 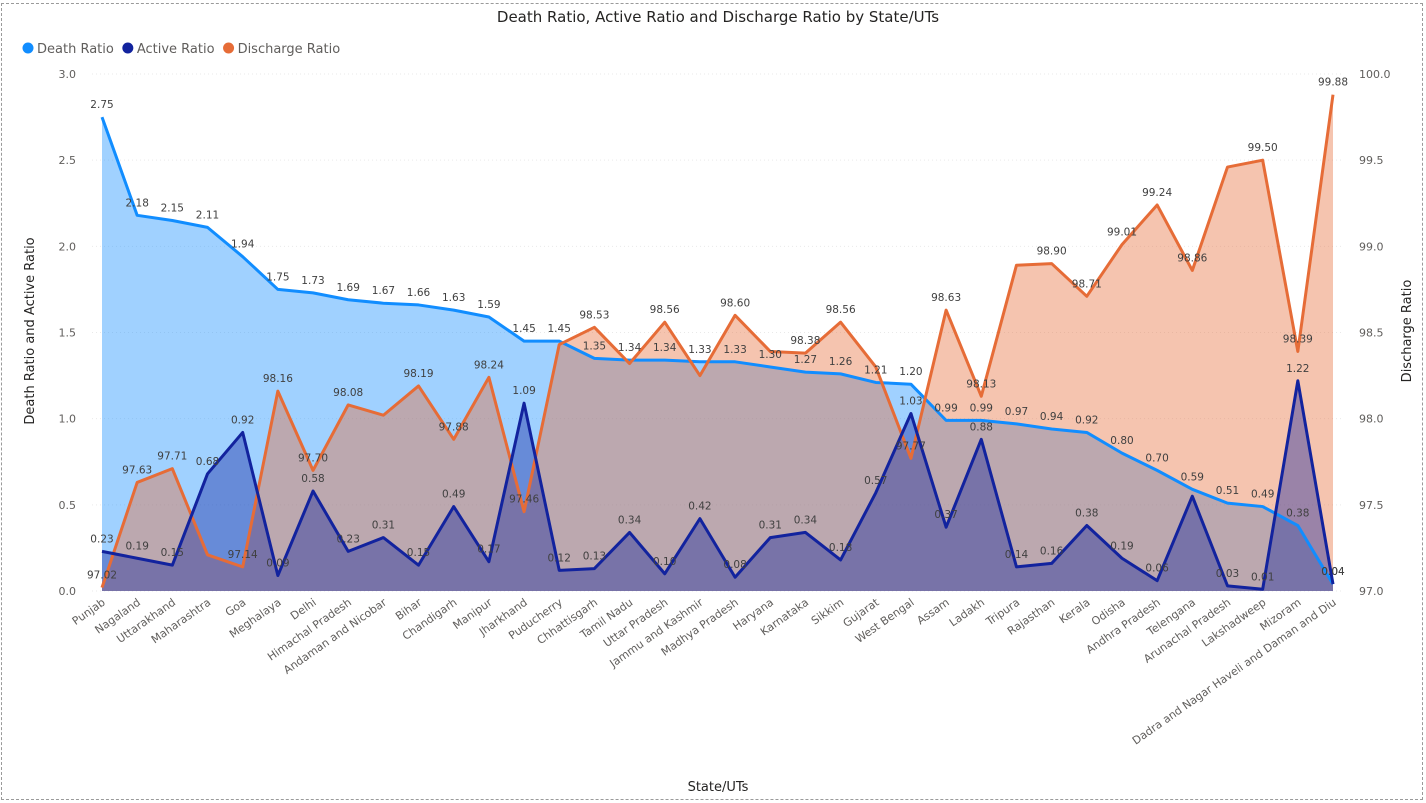 What do you see at coordinates (68, 505) in the screenshot?
I see `y-tick-label: 0.5` at bounding box center [68, 505].